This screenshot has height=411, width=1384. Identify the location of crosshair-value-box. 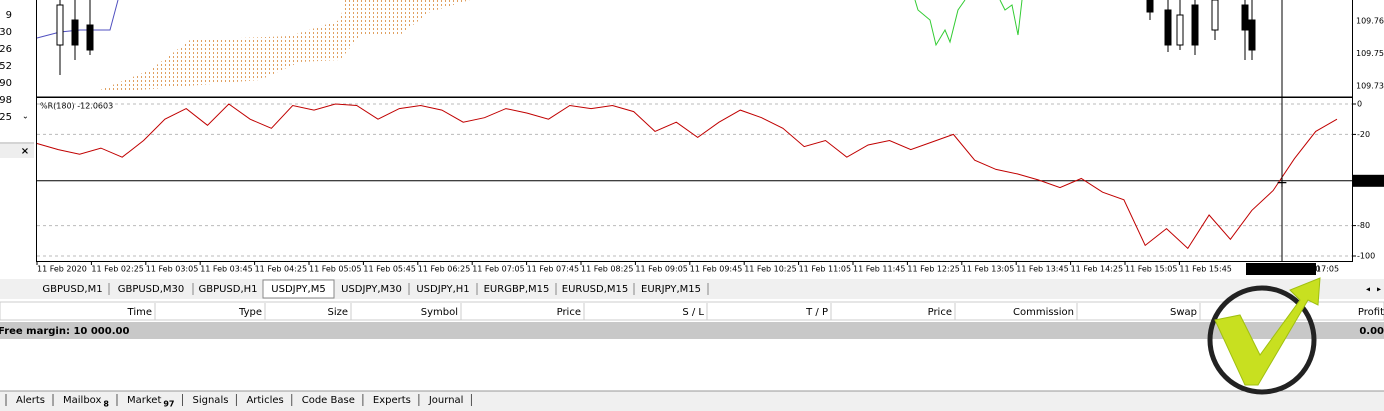
(1368, 180).